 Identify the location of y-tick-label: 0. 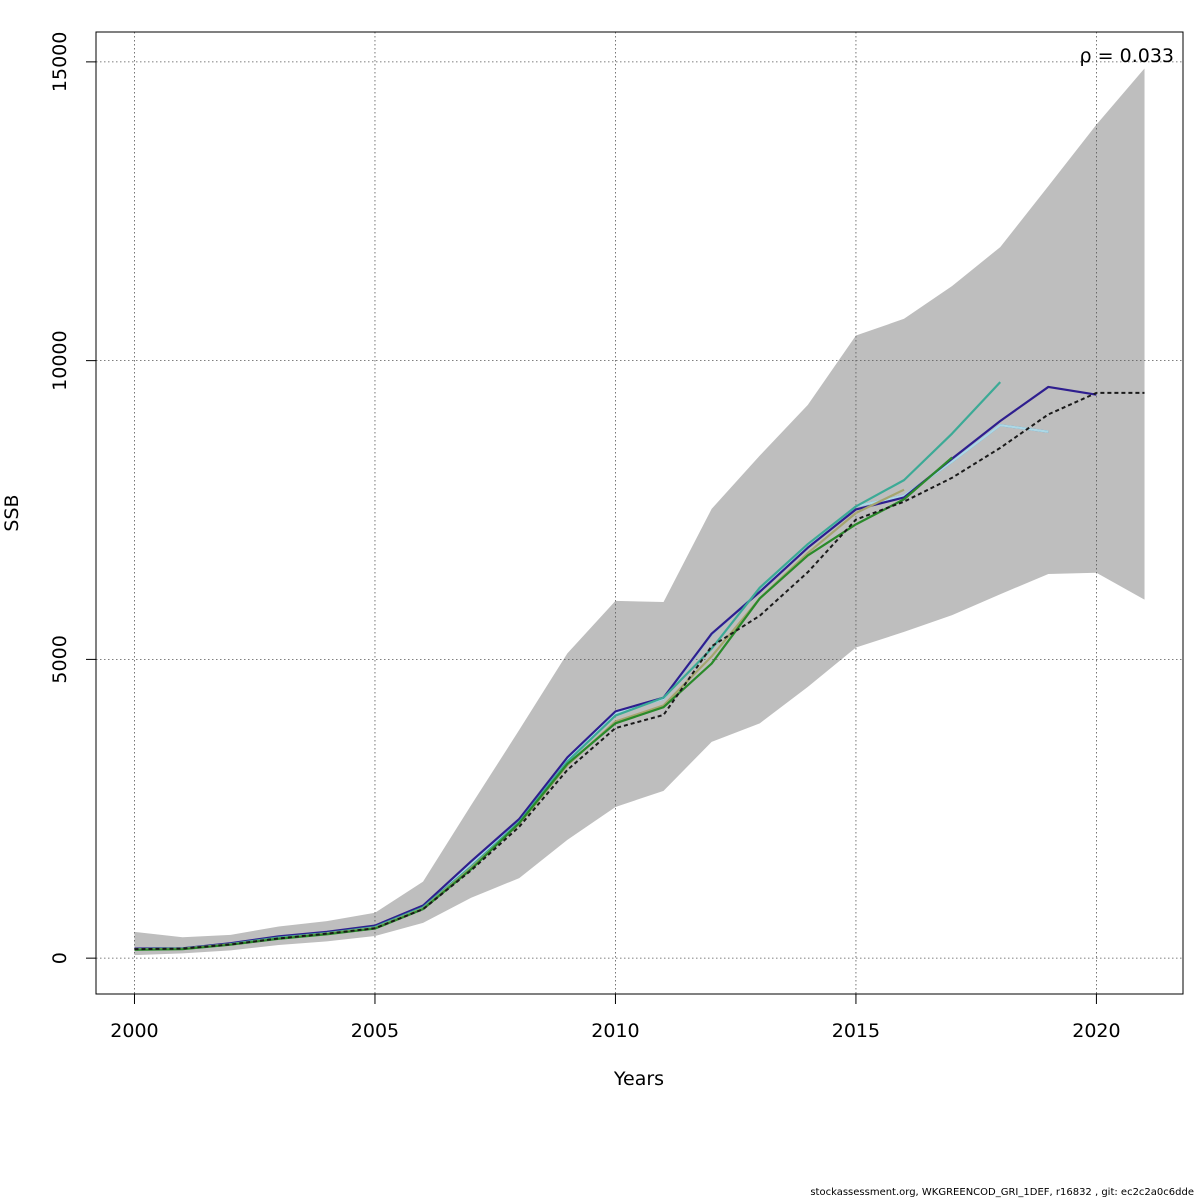
(60, 958).